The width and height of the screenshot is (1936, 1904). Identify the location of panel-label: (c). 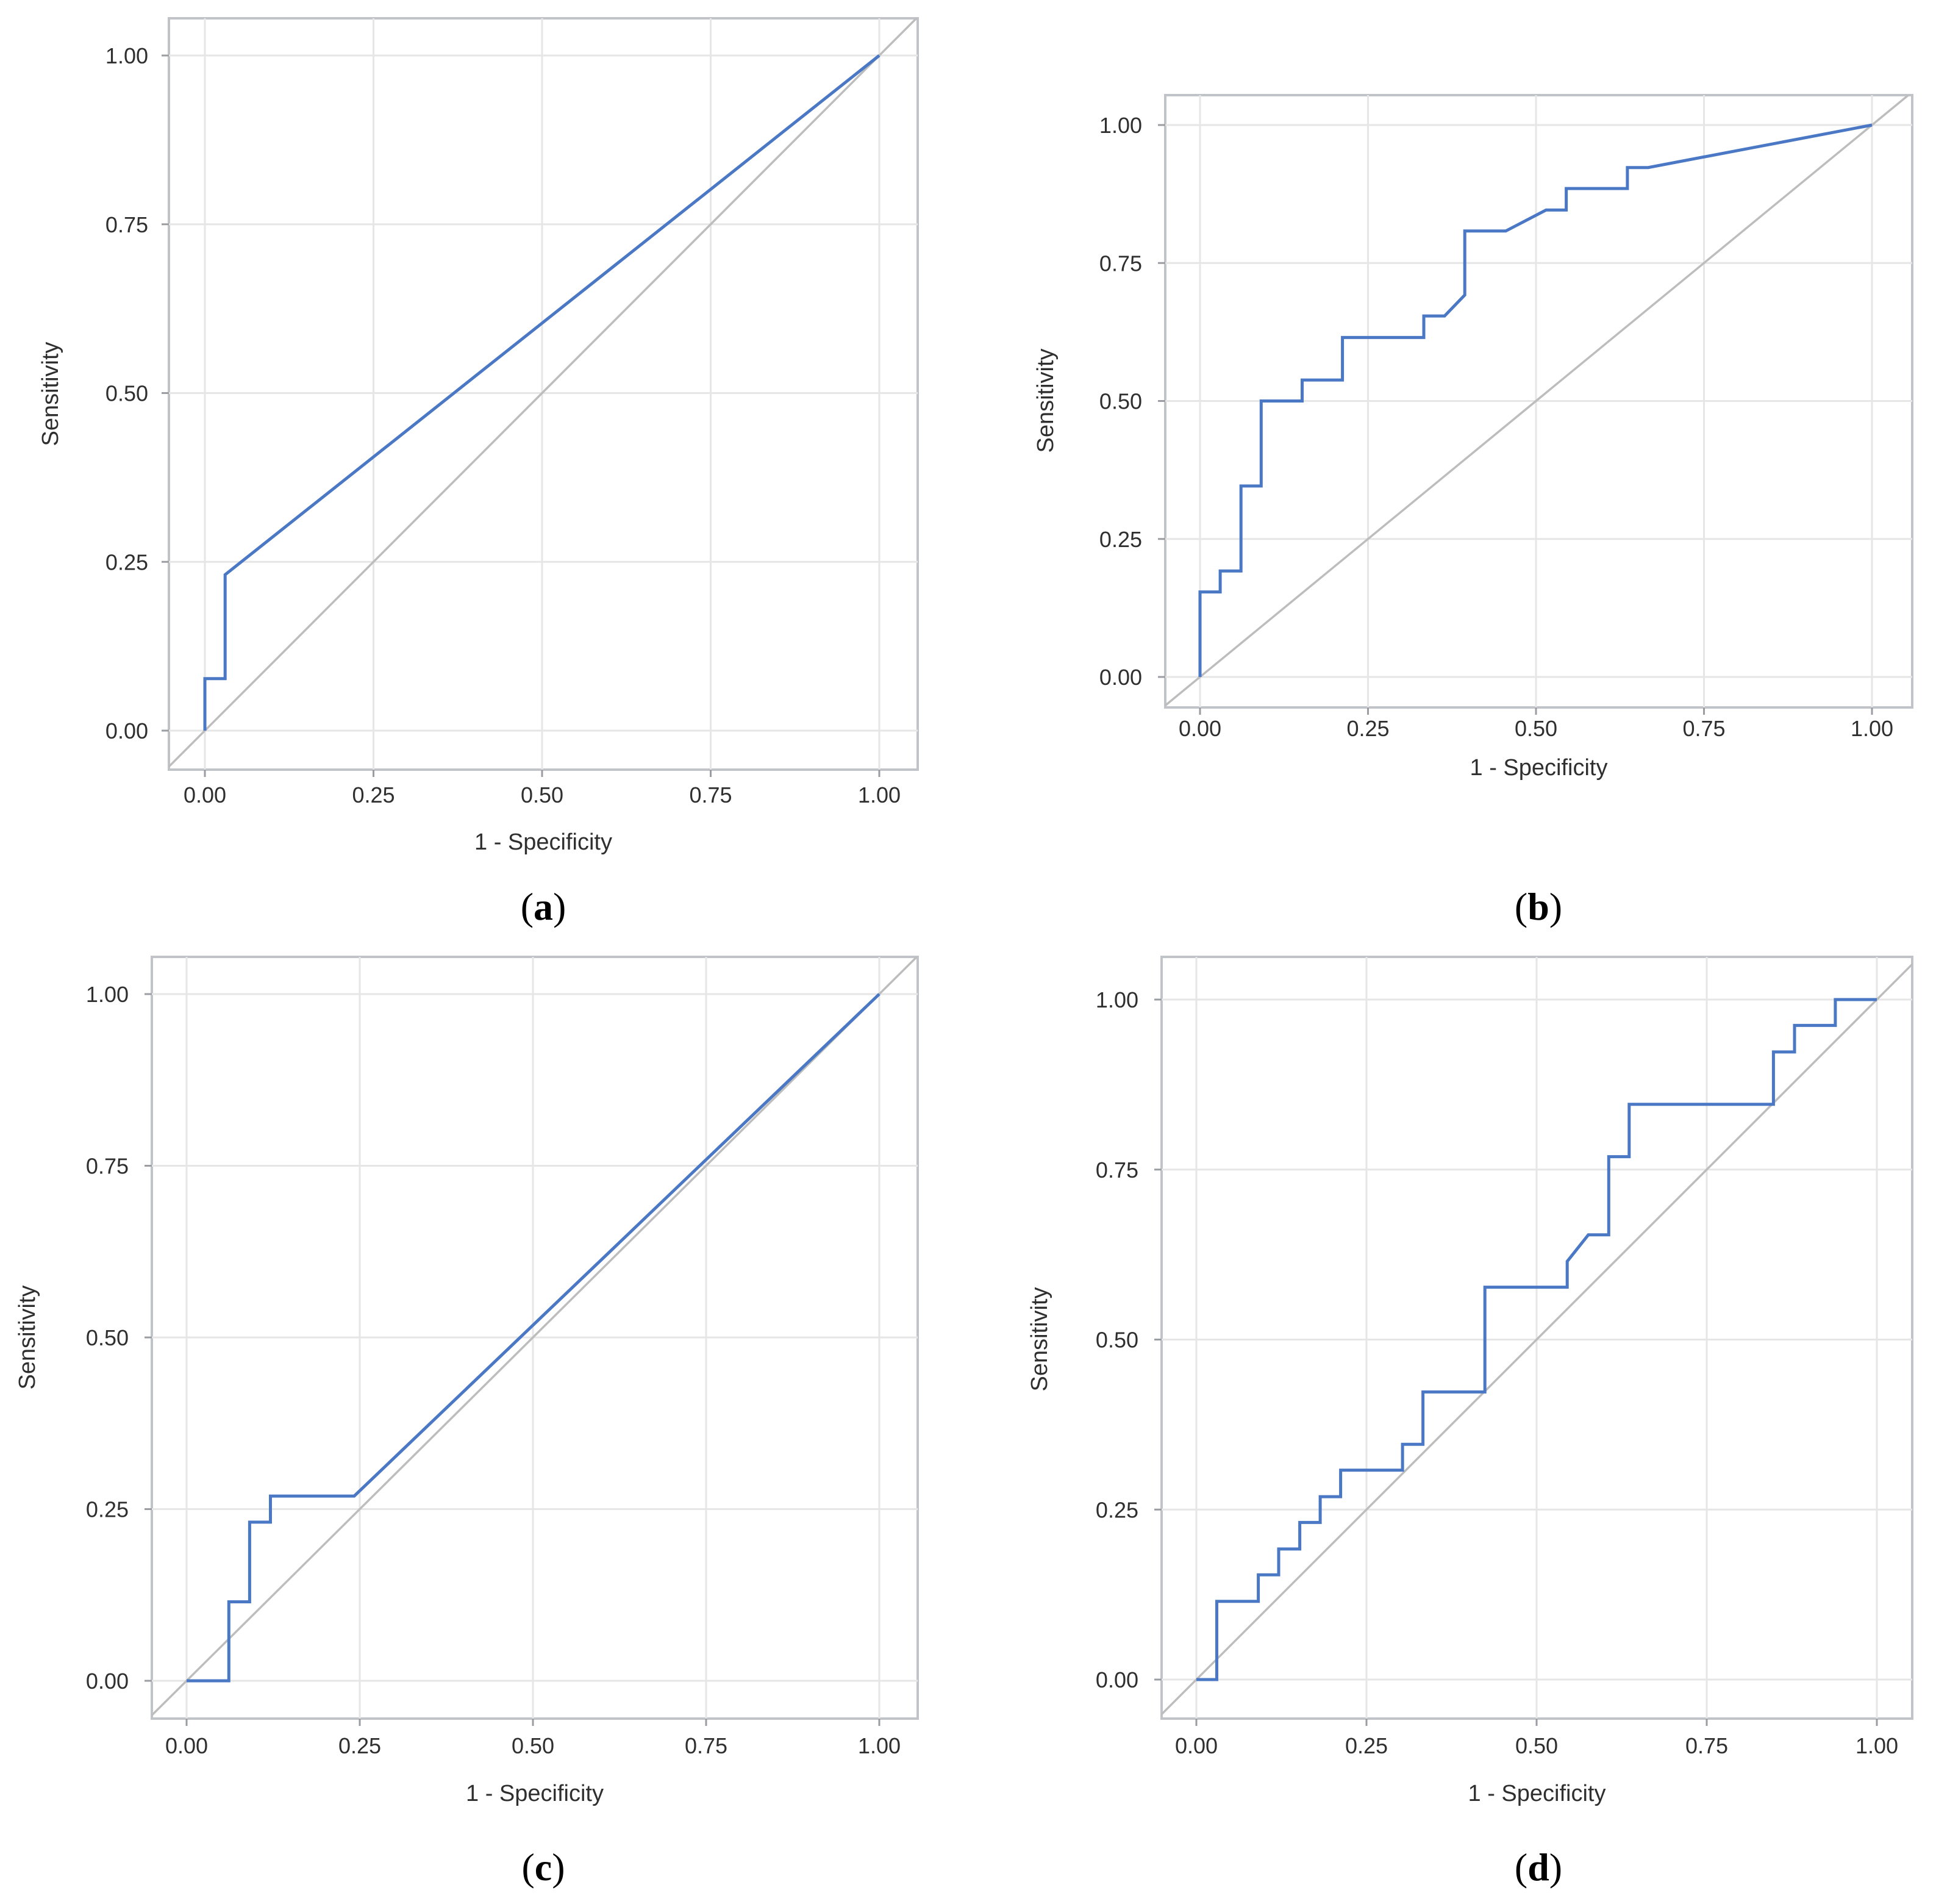
(543, 1867).